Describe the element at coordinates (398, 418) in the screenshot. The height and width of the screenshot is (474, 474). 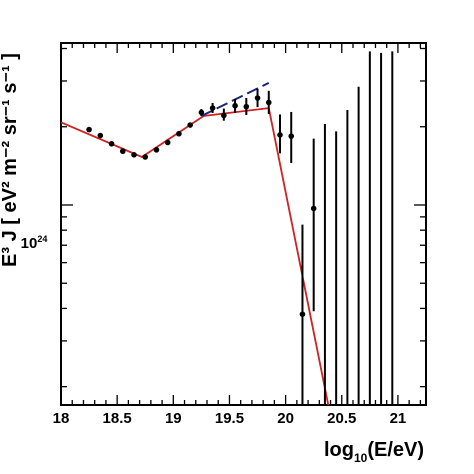
I see `x-tick-label: 21` at that location.